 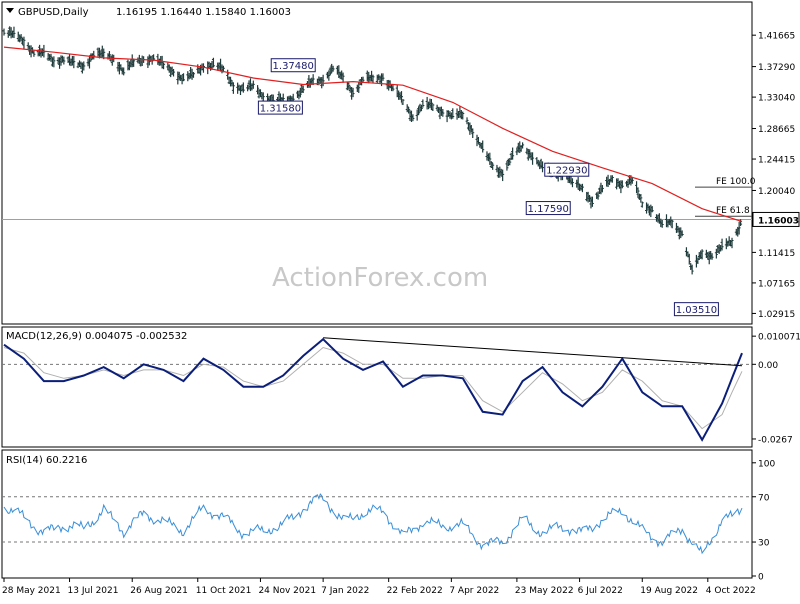 I want to click on price-annotation: 1.03510, so click(x=696, y=309).